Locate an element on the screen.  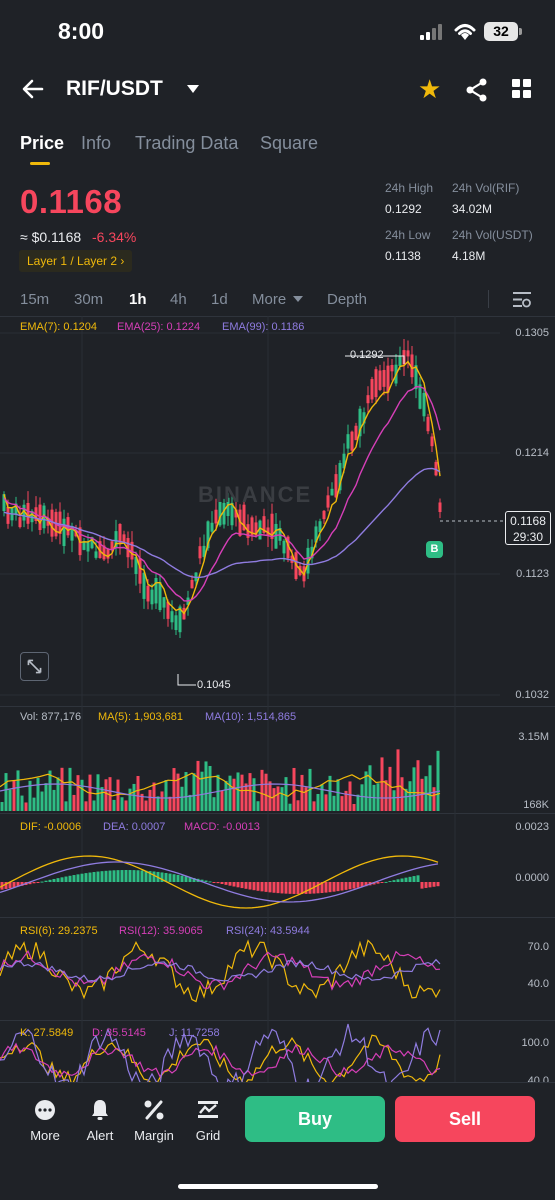
grid-layout-icon is located at coordinates (522, 89).